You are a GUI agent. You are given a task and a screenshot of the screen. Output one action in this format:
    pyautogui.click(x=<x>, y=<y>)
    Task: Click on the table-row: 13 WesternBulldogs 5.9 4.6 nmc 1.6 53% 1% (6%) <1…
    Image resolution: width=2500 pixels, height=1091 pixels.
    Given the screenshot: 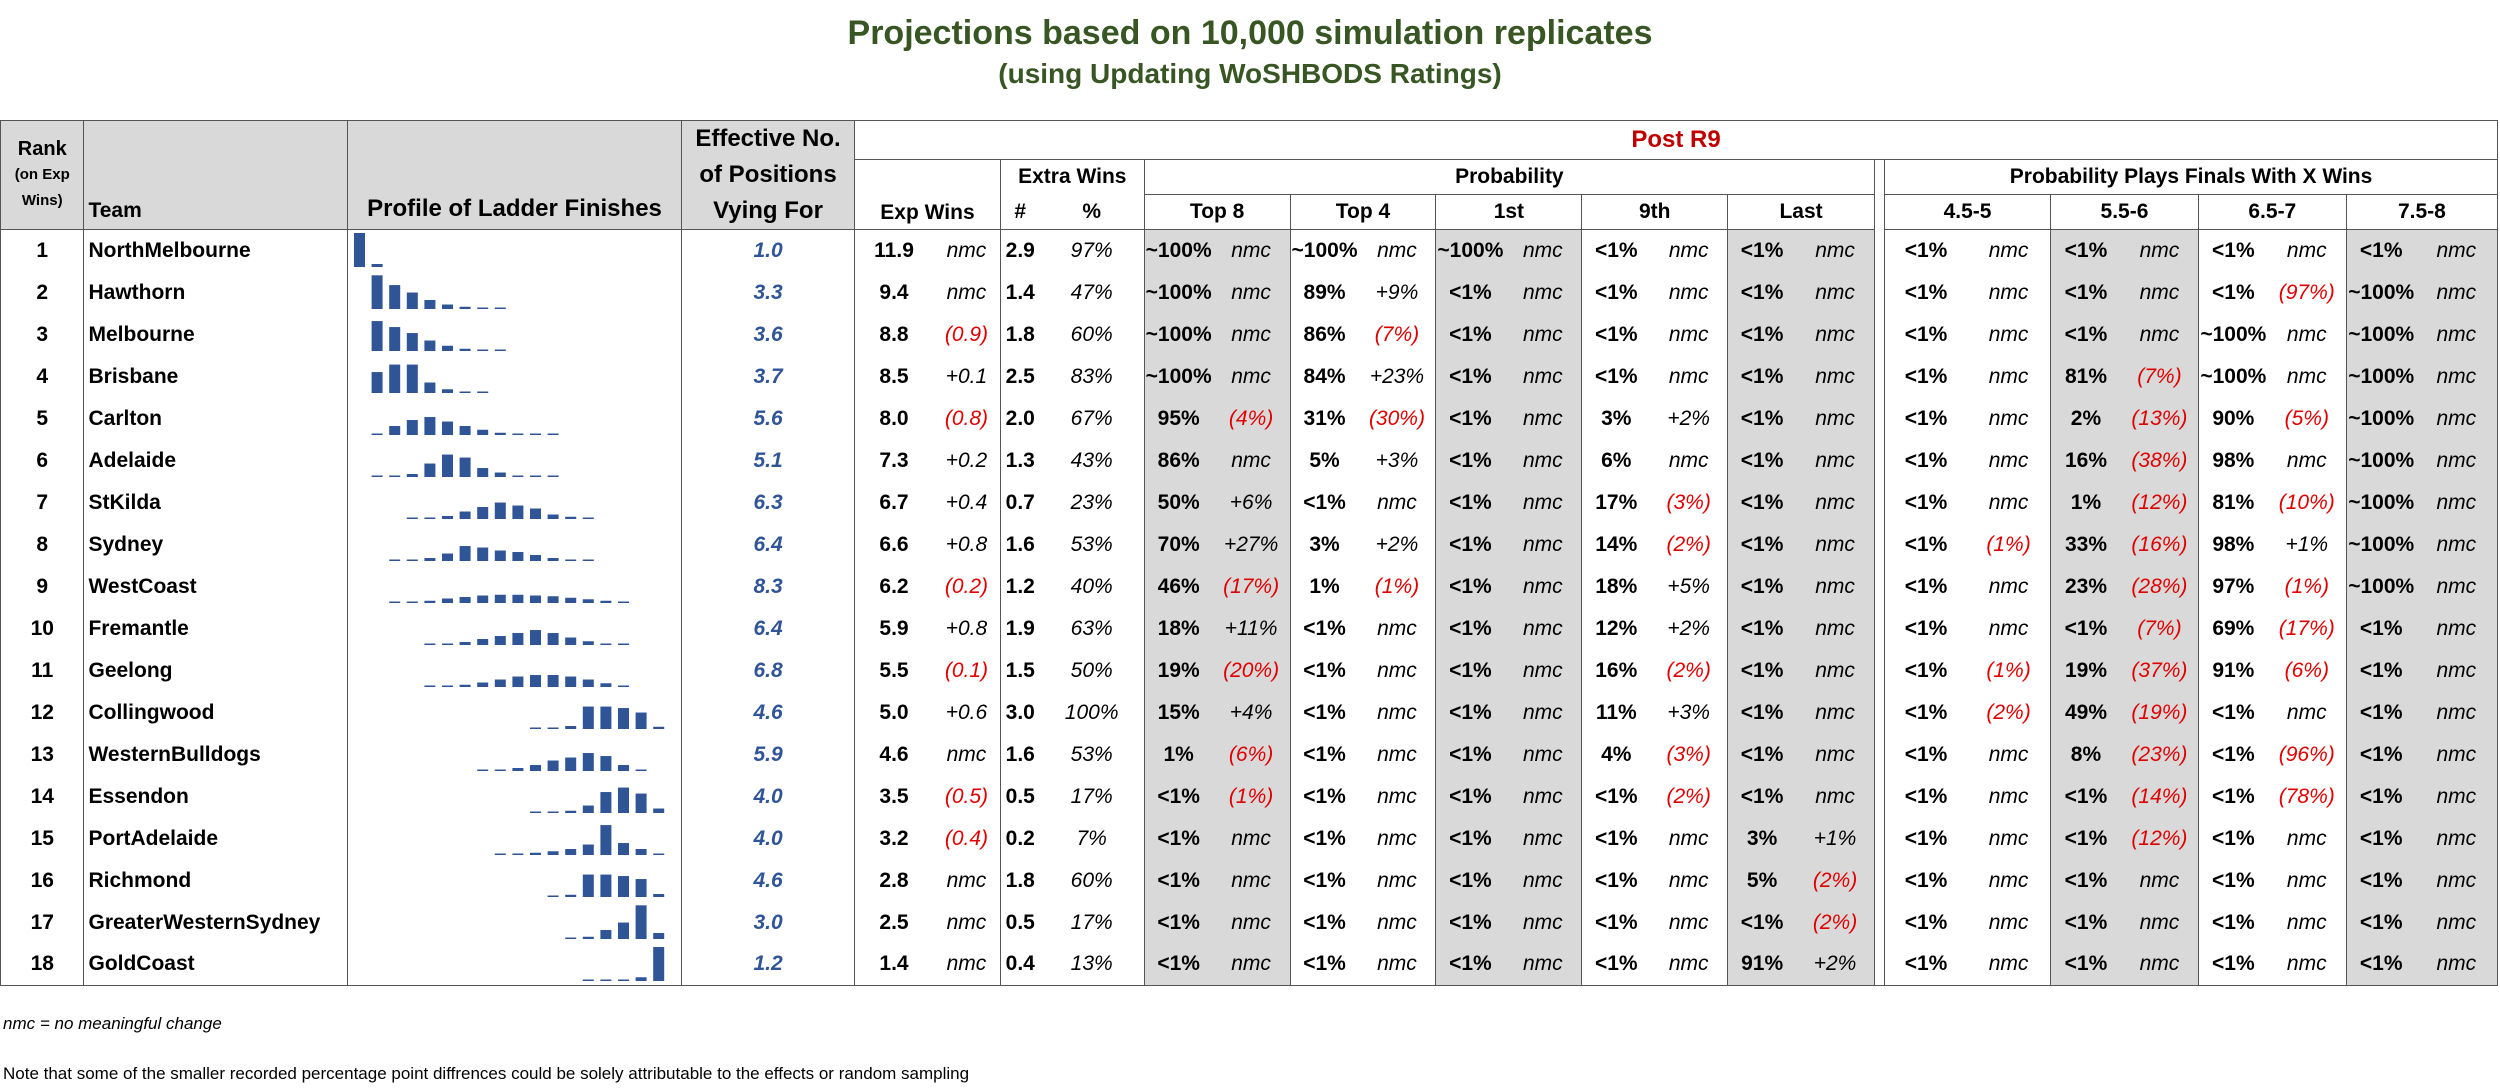 What is the action you would take?
    pyautogui.click(x=1249, y=754)
    